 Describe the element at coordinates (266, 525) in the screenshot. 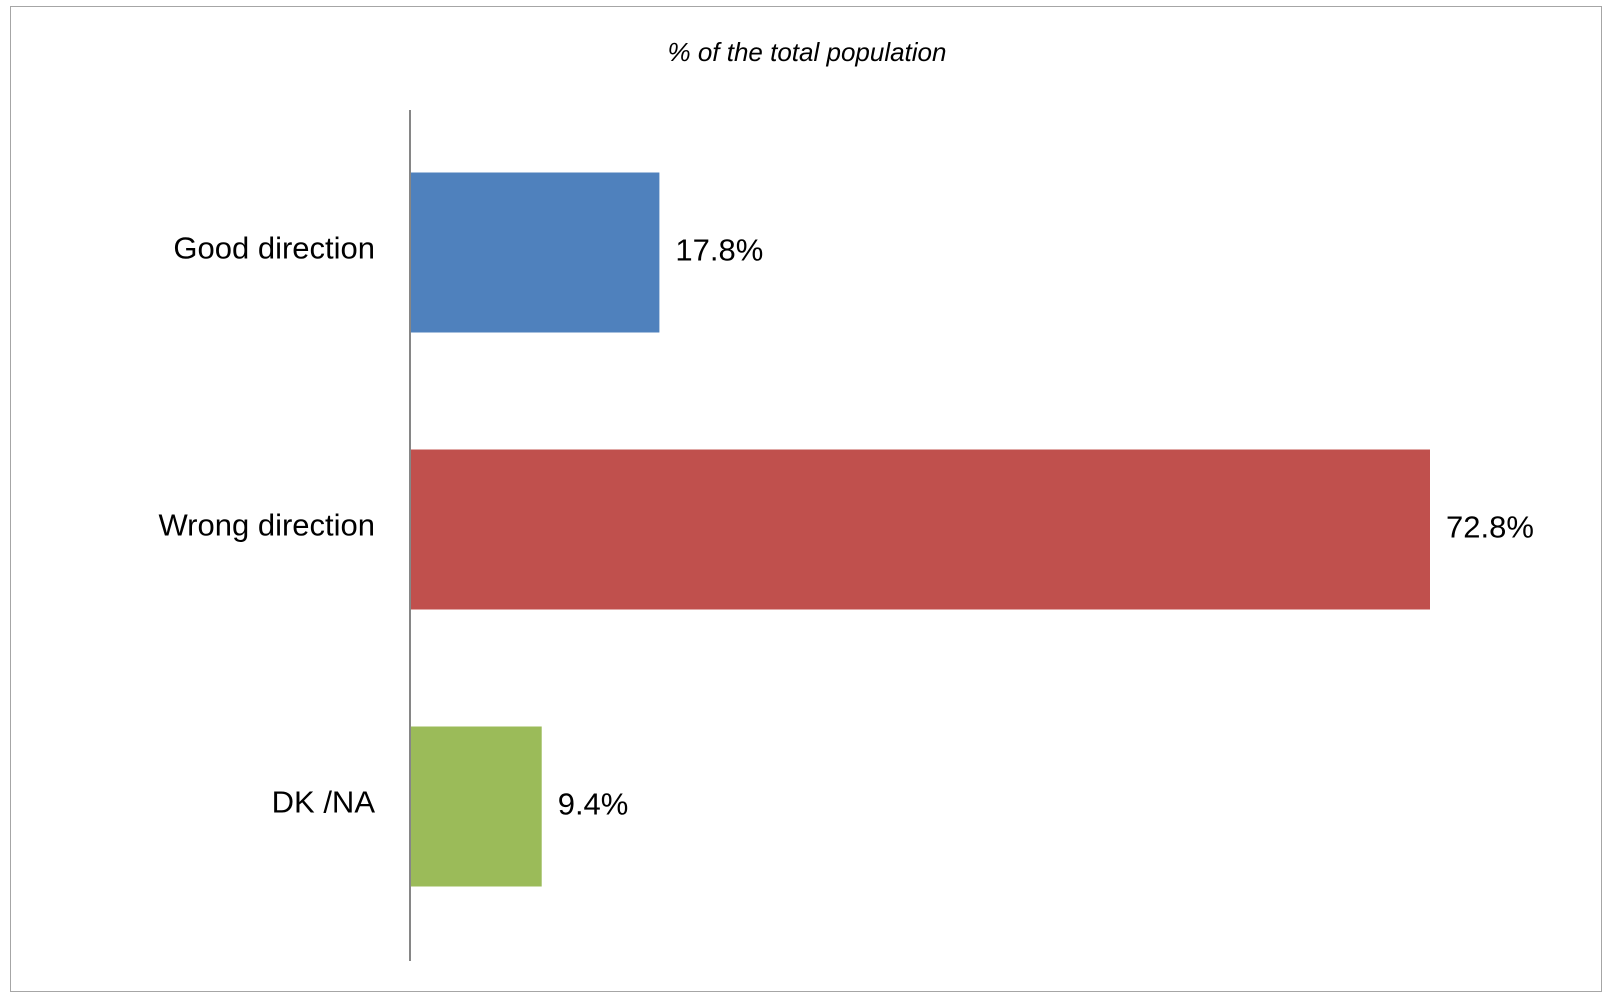

I see `category-label-wrong-direction: Wrong direction` at that location.